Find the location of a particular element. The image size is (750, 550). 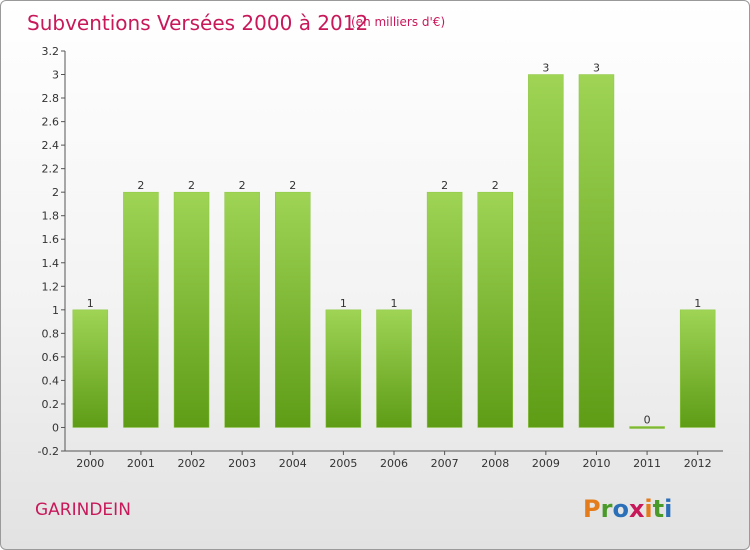

y-tick-label: 0.6 is located at coordinates (51, 357).